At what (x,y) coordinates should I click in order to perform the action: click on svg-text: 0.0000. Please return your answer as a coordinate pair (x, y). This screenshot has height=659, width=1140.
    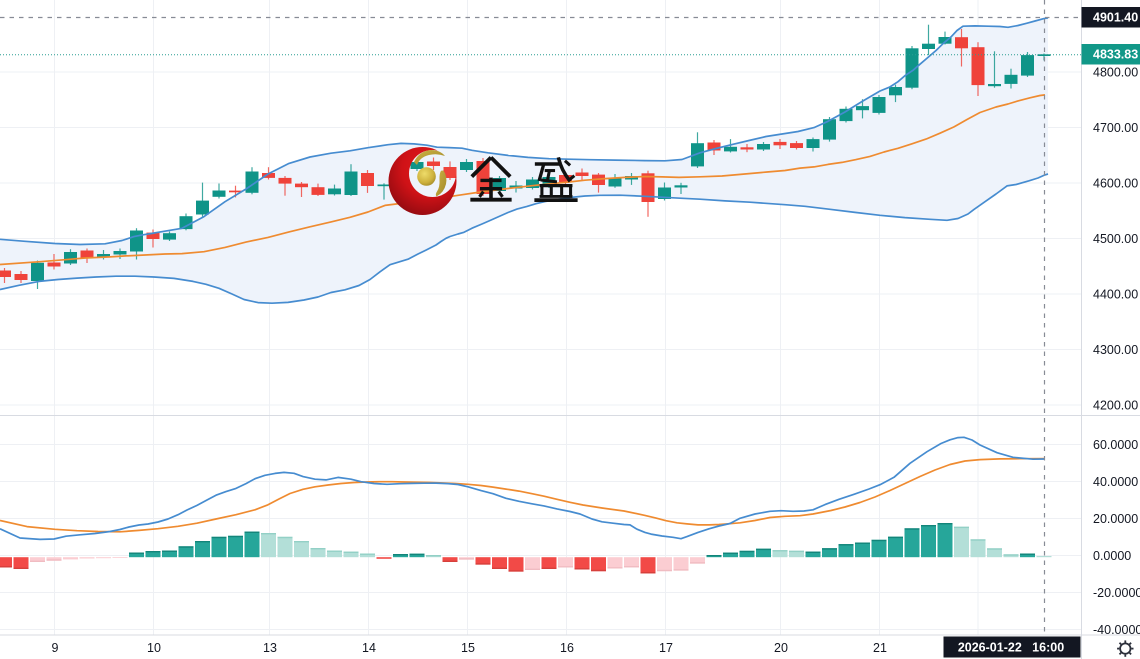
    Looking at the image, I should click on (1112, 556).